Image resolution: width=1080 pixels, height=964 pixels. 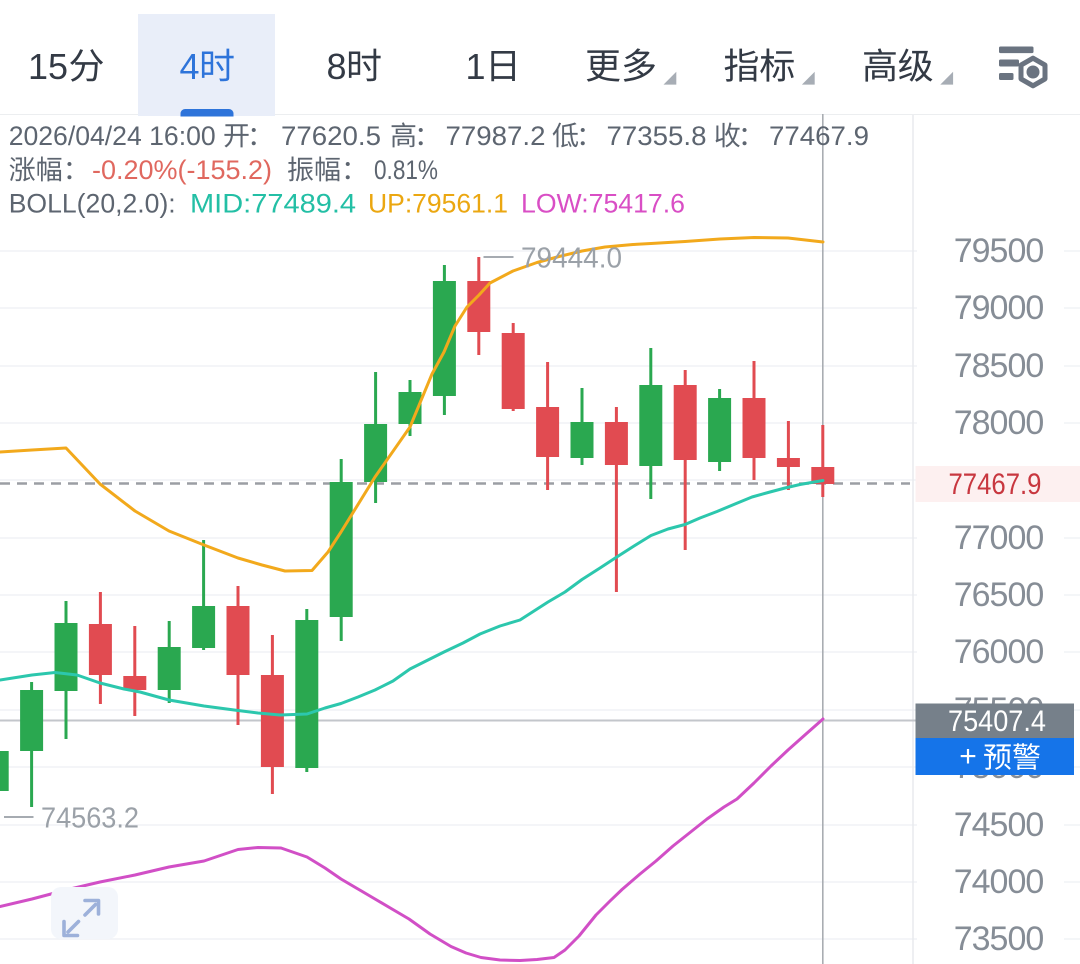 What do you see at coordinates (999, 825) in the screenshot?
I see `svg-text: 74500` at bounding box center [999, 825].